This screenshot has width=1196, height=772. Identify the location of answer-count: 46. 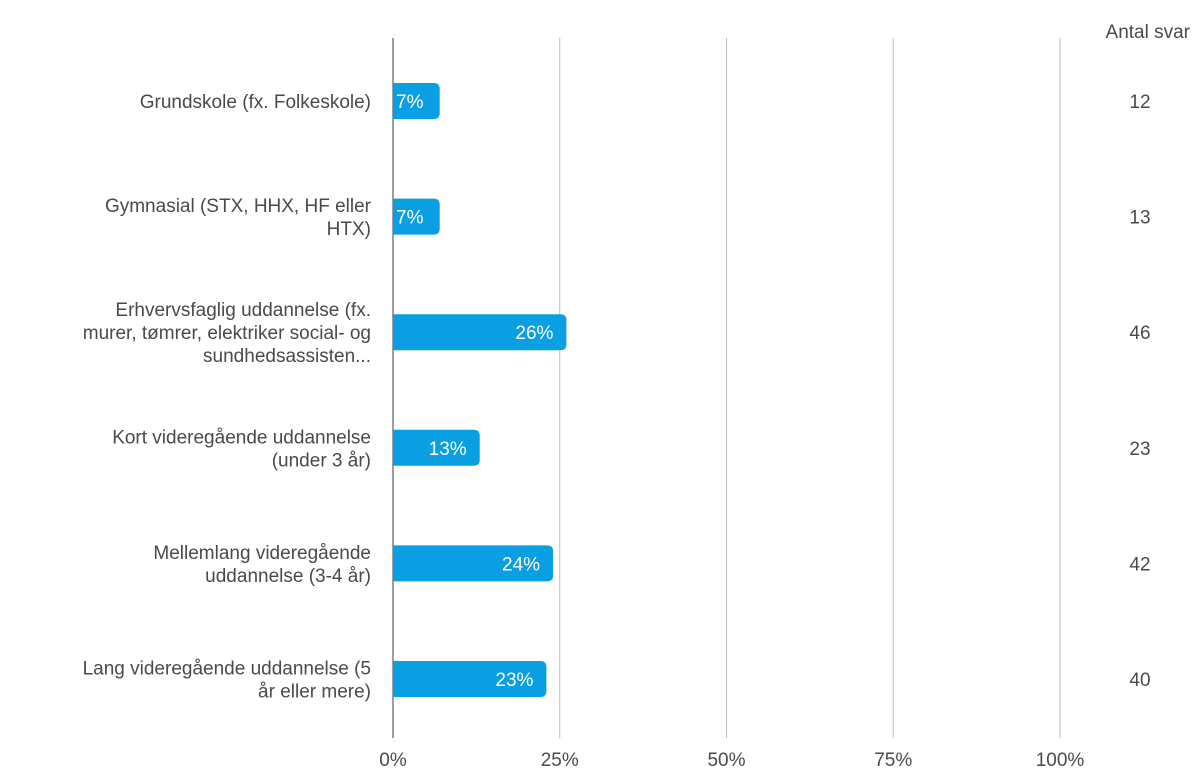
(1139, 333).